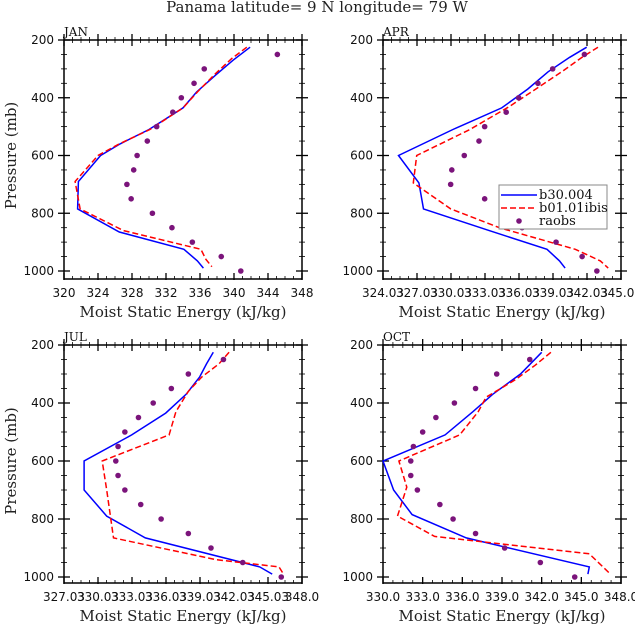  I want to click on x-tick-label: 330.03, so click(451, 293).